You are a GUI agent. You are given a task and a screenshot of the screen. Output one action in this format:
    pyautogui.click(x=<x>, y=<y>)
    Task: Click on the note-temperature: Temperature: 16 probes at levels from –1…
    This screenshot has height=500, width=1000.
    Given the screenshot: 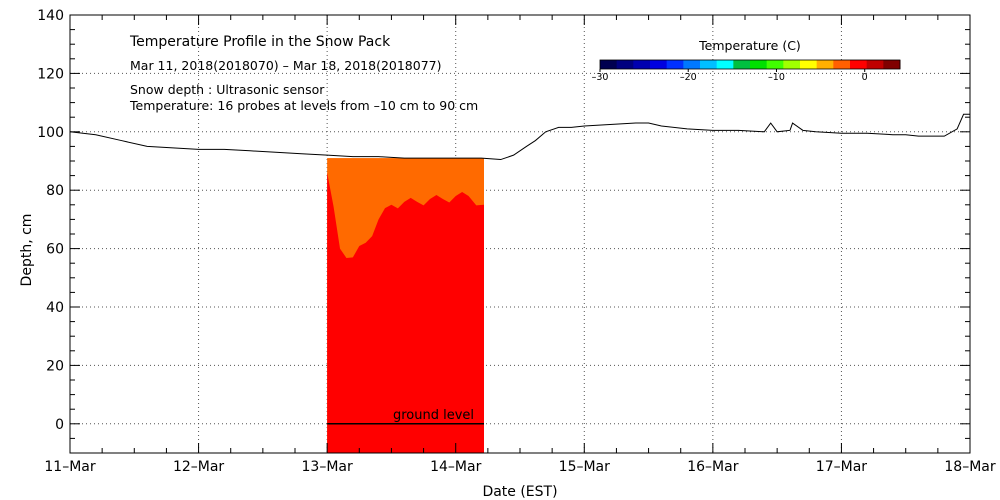 What is the action you would take?
    pyautogui.click(x=303, y=105)
    